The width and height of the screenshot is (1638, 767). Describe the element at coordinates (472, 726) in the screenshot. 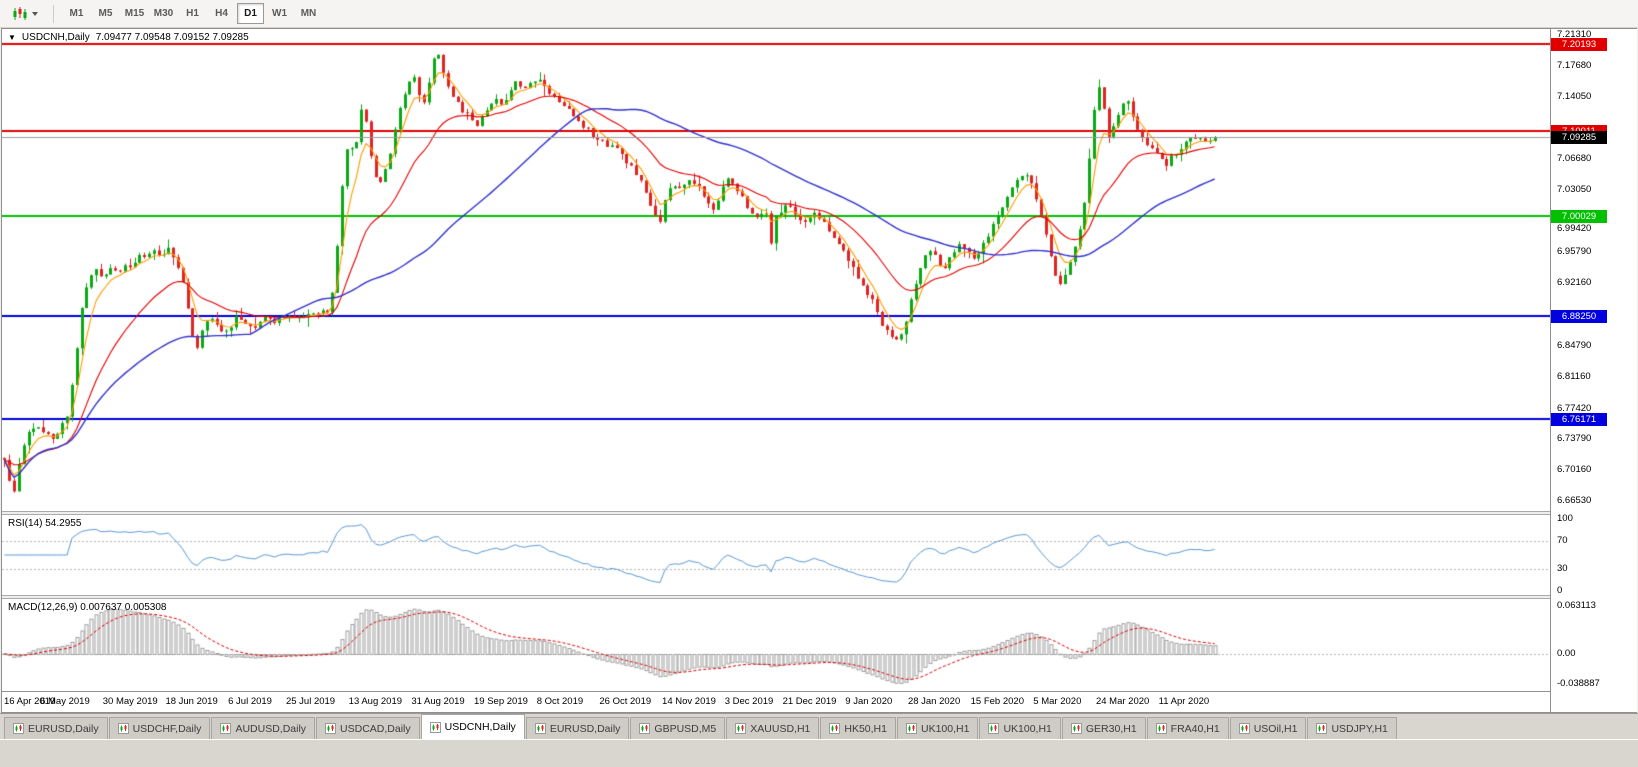

I see `chart-tab-usdcnh-daily: USDCNH,Daily` at that location.